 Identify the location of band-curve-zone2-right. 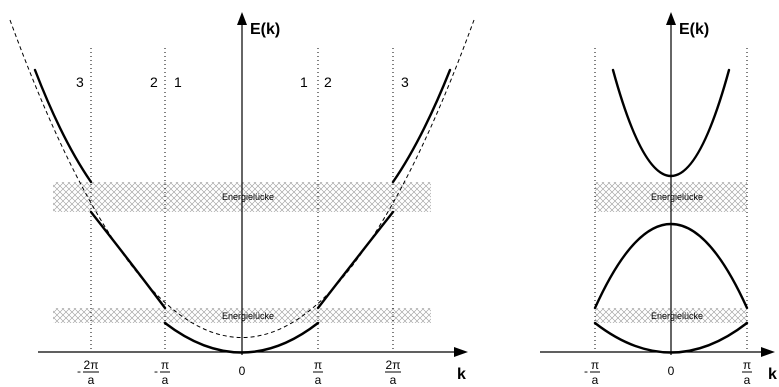
(355, 260).